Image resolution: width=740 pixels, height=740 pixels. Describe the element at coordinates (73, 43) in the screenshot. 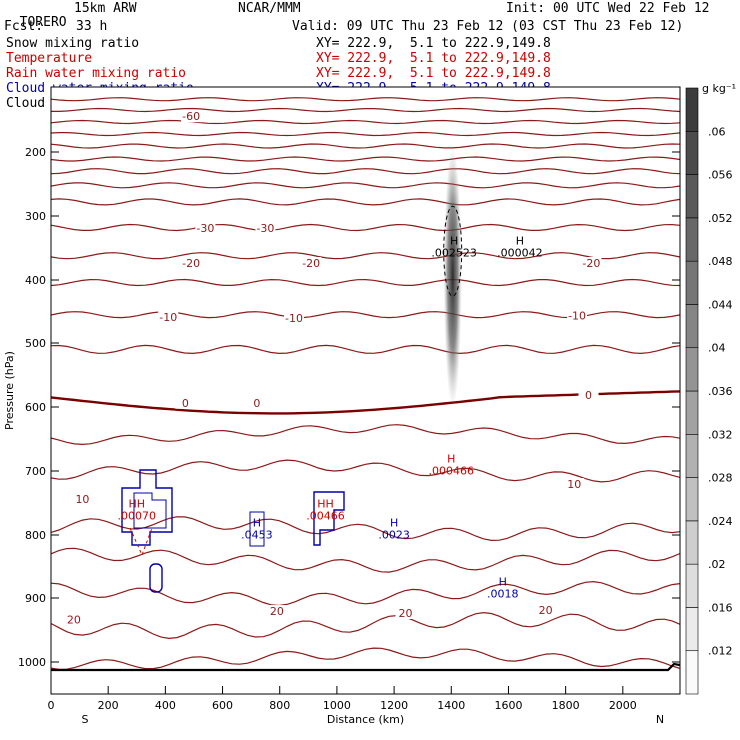

I see `field-name: Snow mixing ratio` at that location.